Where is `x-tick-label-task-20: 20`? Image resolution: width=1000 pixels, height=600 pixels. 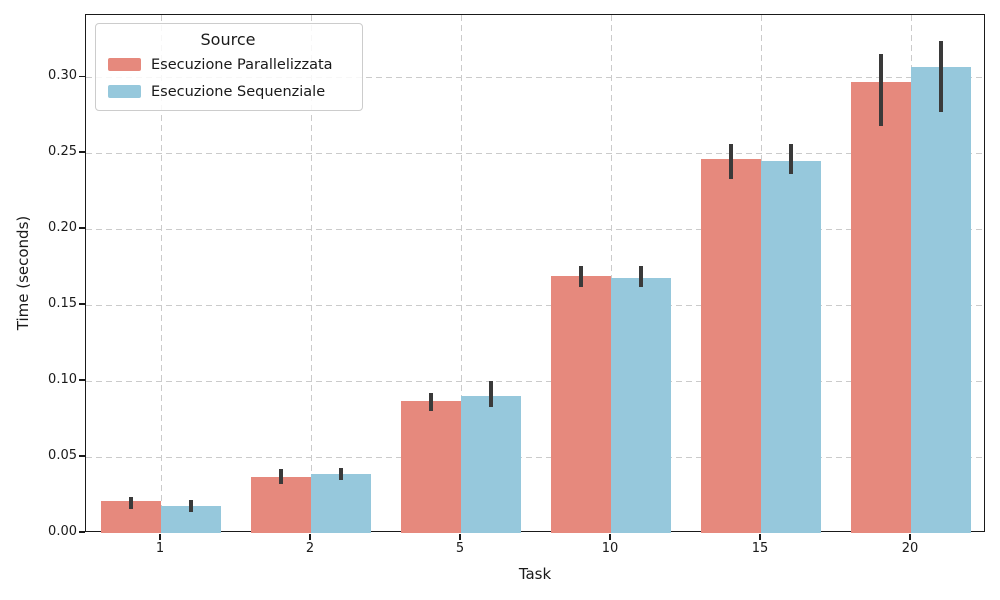 x-tick-label-task-20: 20 is located at coordinates (910, 548).